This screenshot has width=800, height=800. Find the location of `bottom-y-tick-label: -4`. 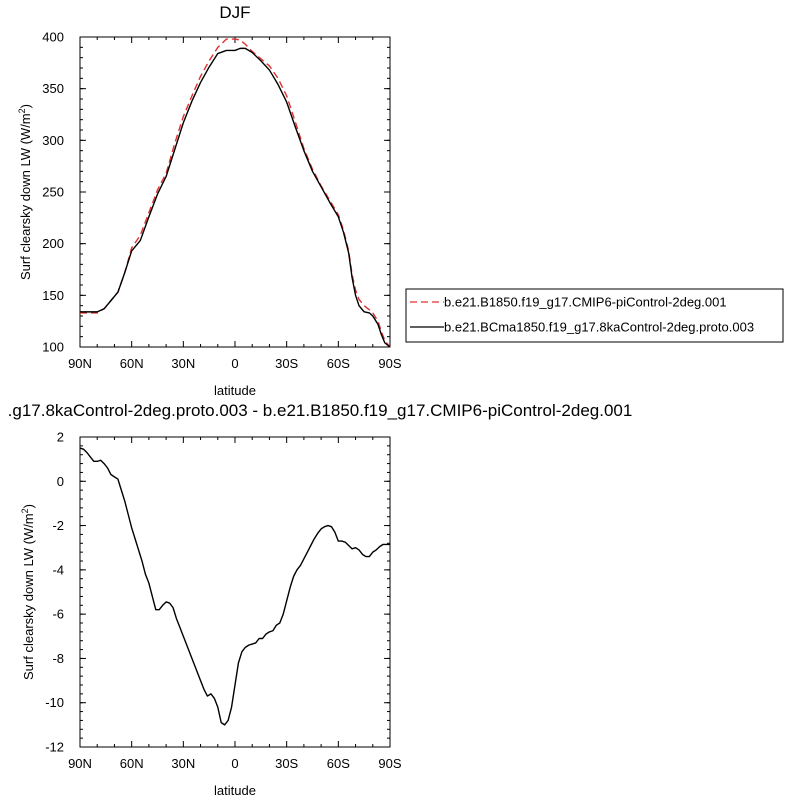

bottom-y-tick-label: -4 is located at coordinates (58, 569).